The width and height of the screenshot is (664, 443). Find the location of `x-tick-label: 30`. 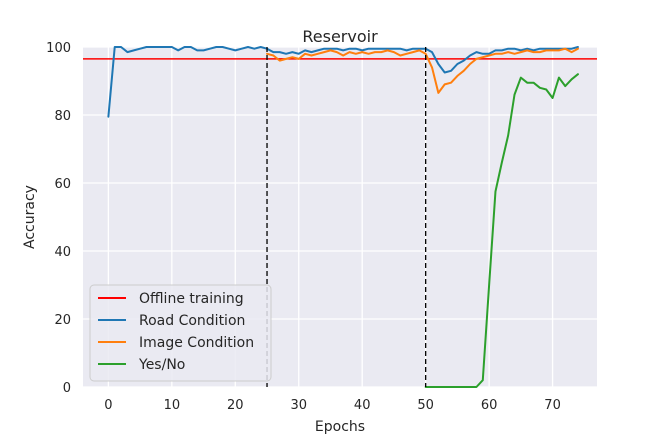

x-tick-label: 30 is located at coordinates (298, 405).